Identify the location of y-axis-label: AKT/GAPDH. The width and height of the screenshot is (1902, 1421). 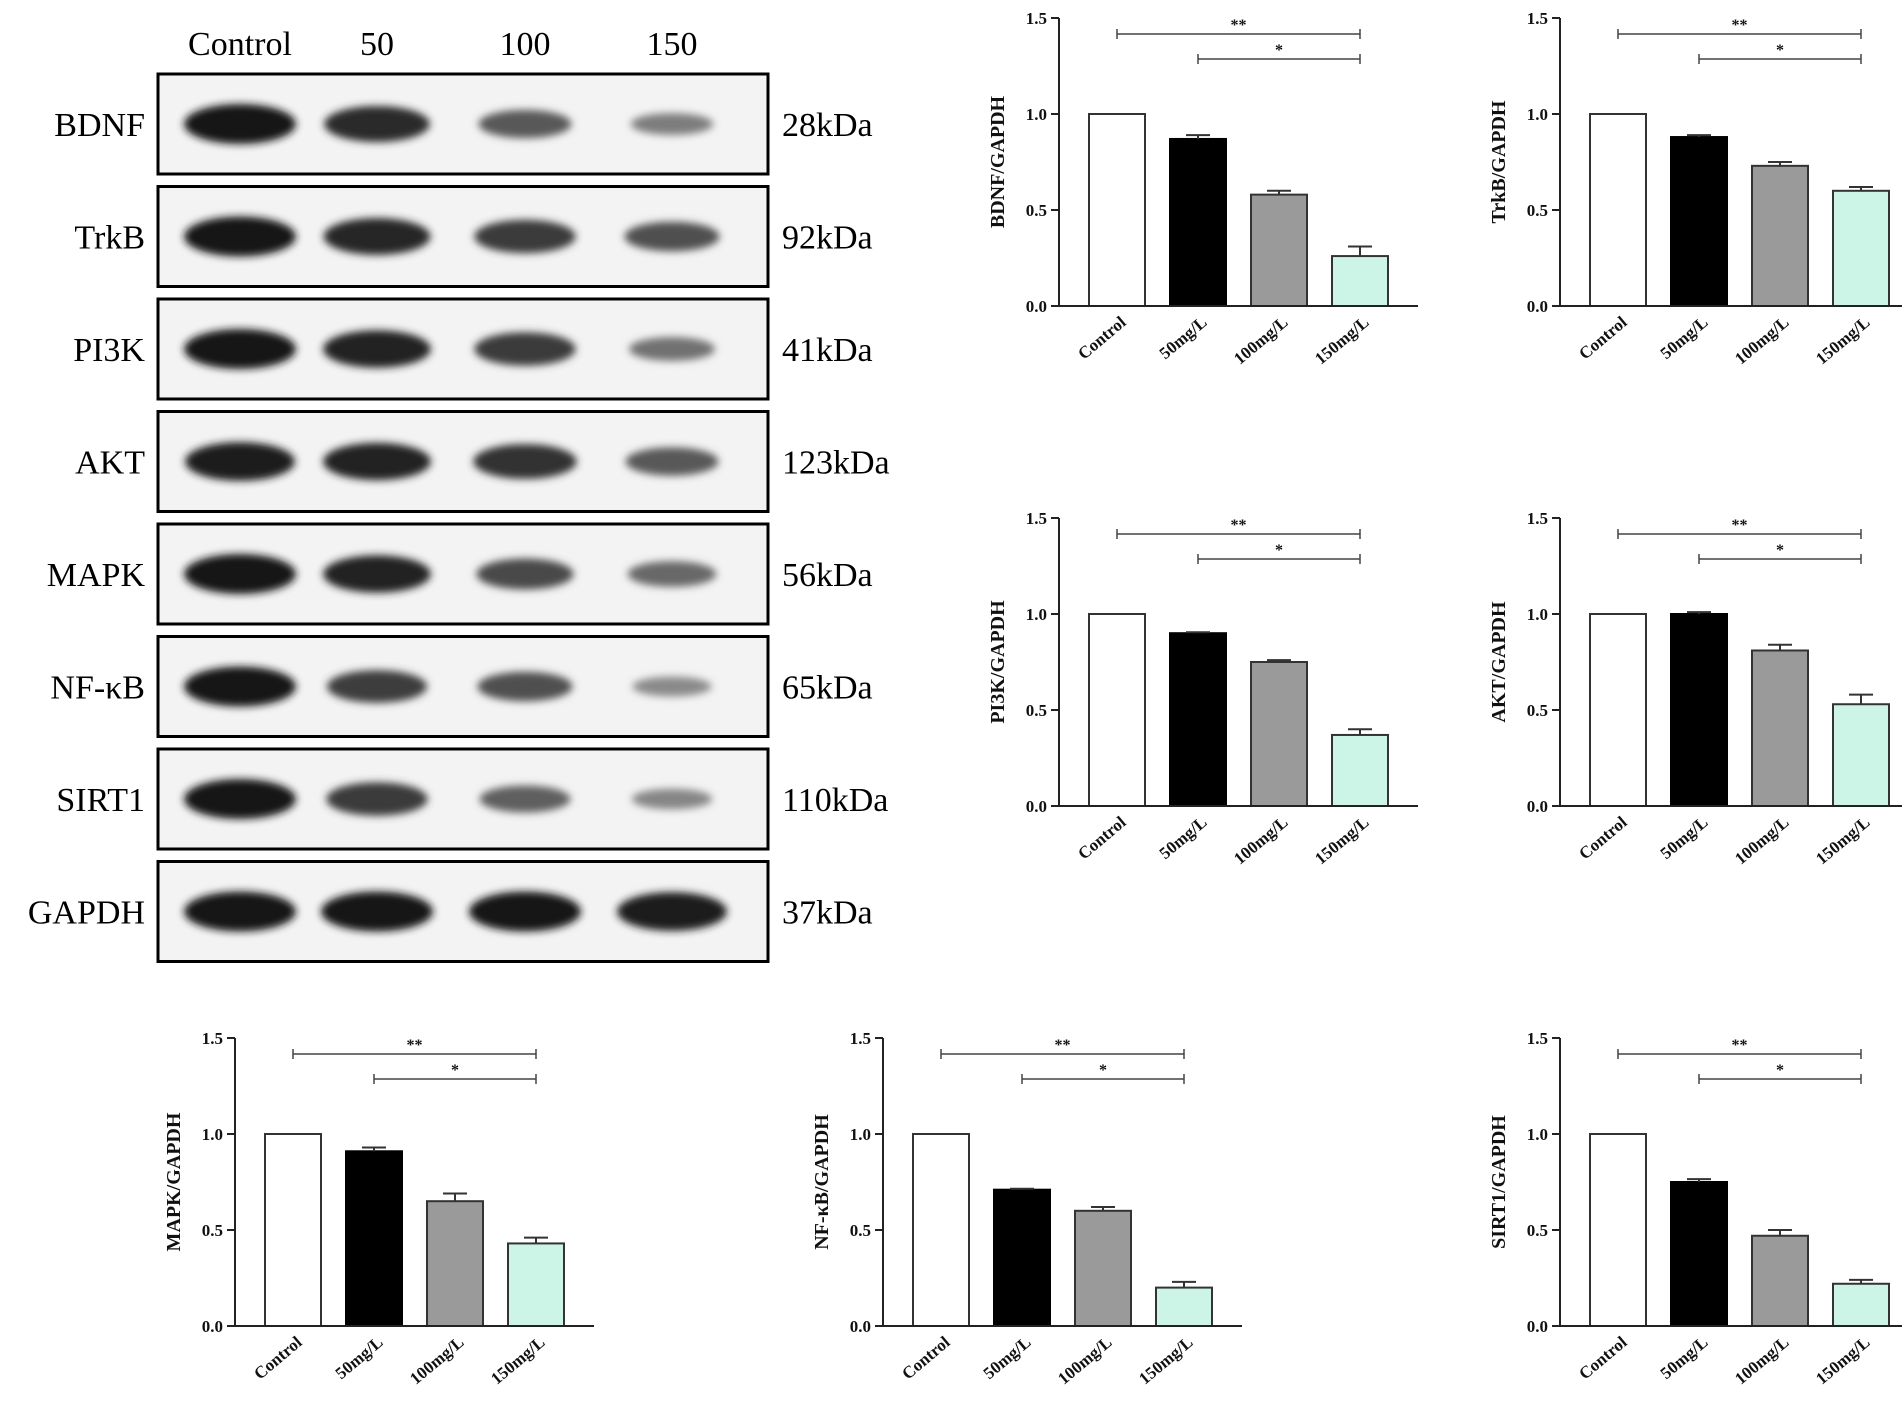
(1499, 662).